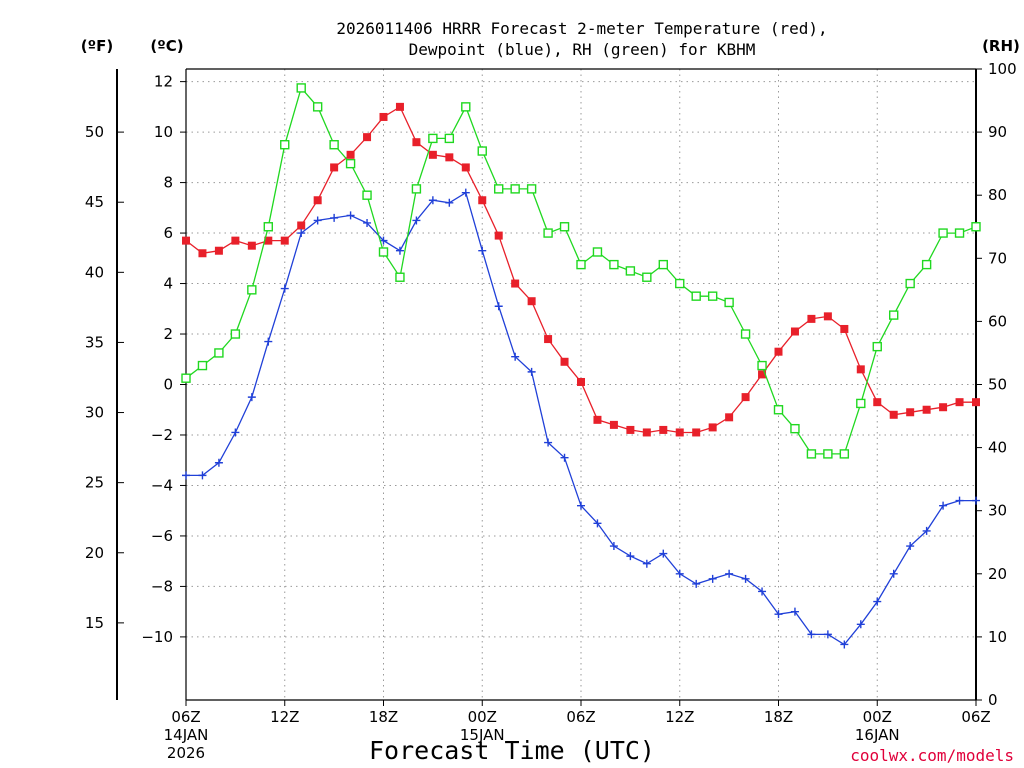  I want to click on celsius-tick-label: 6, so click(168, 233).